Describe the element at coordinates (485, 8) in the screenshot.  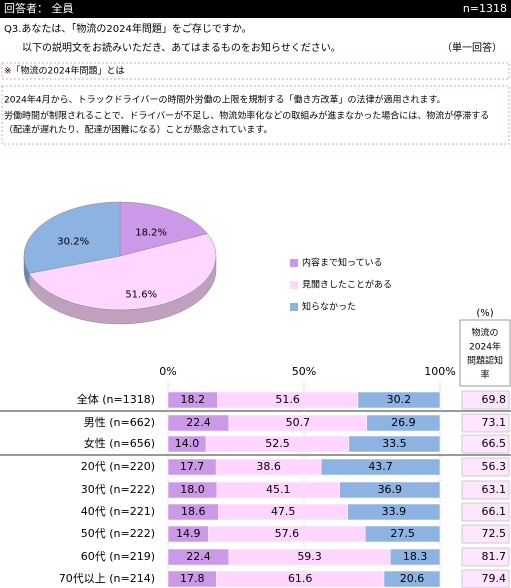
I see `sample-size: n=1318` at that location.